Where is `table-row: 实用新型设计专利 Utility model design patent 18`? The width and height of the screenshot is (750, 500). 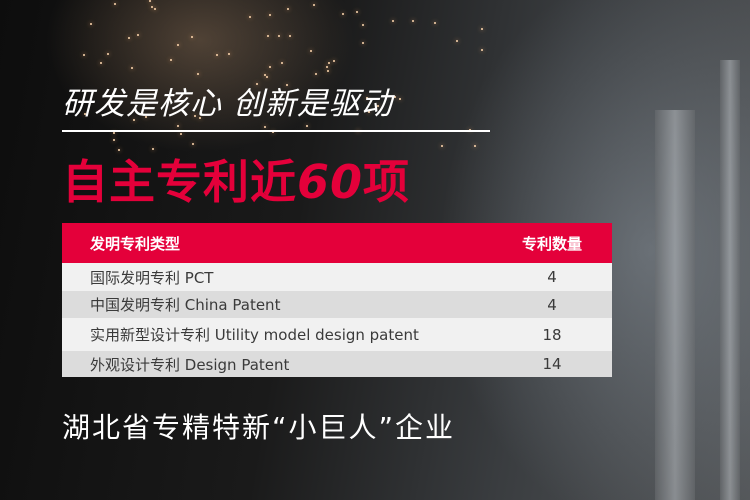 table-row: 实用新型设计专利 Utility model design patent 18 is located at coordinates (337, 334).